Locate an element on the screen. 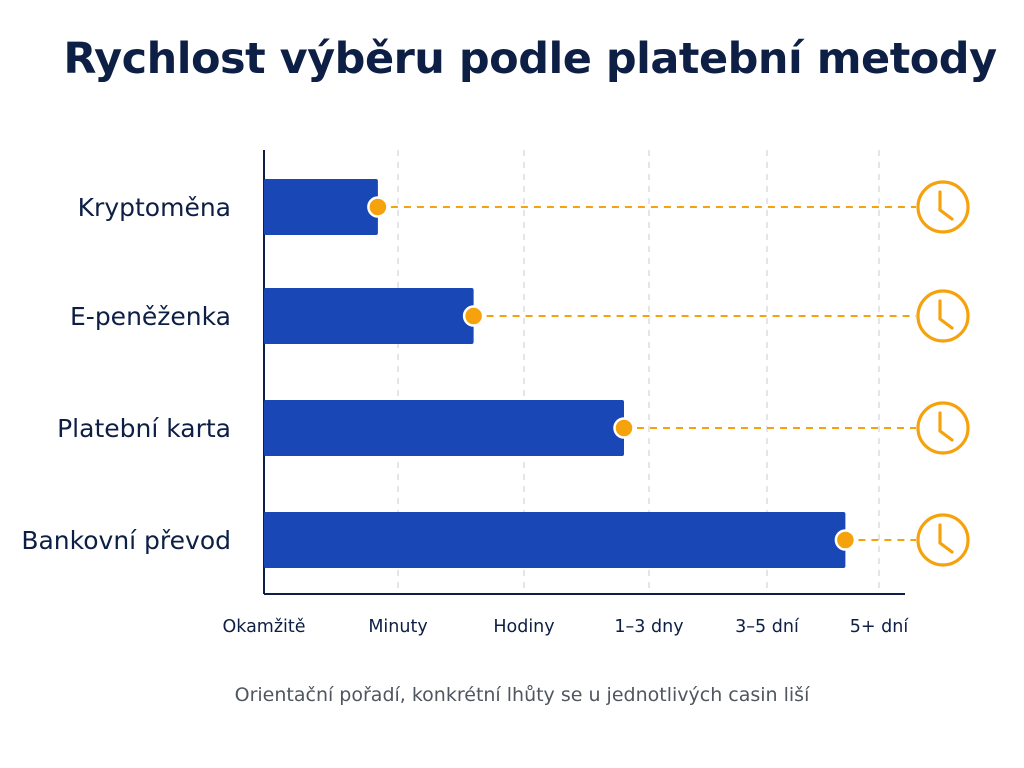  category-label: Platební karta is located at coordinates (144, 428).